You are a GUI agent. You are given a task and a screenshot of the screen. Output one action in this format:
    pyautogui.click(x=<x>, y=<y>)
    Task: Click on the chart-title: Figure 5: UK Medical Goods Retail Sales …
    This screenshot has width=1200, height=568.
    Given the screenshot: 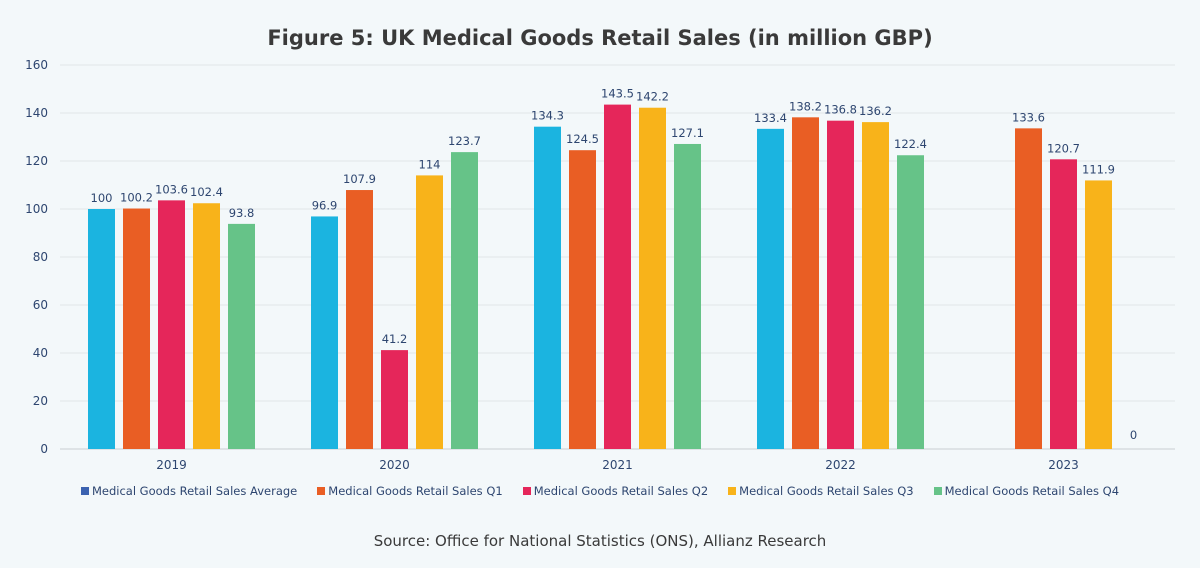 What is the action you would take?
    pyautogui.click(x=600, y=38)
    